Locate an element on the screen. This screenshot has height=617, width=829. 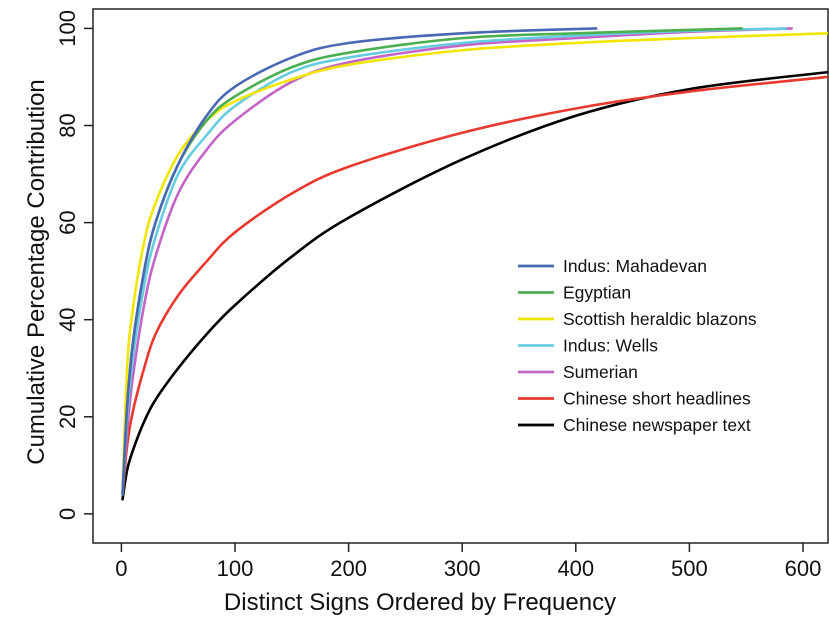
y-tick-label: 80 is located at coordinates (67, 125).